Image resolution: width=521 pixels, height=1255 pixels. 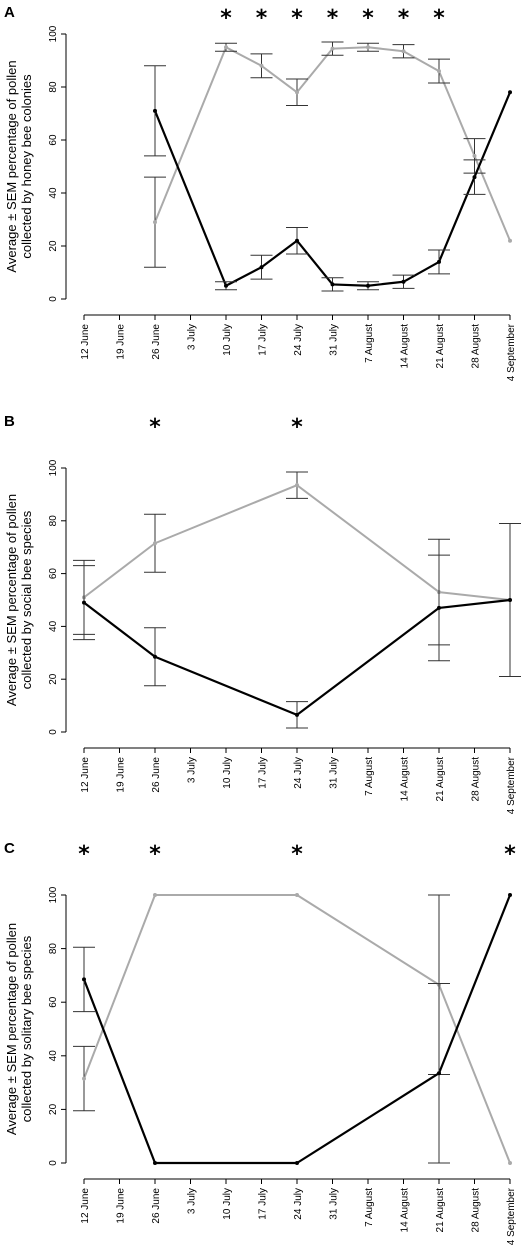 I want to click on panel-label: A, so click(x=9, y=12).